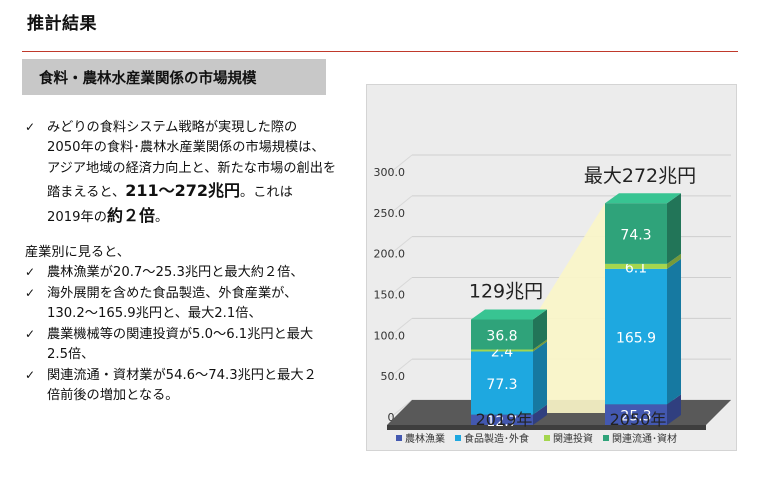 This screenshot has width=762, height=490. I want to click on y-tick-label: 100.0, so click(390, 335).